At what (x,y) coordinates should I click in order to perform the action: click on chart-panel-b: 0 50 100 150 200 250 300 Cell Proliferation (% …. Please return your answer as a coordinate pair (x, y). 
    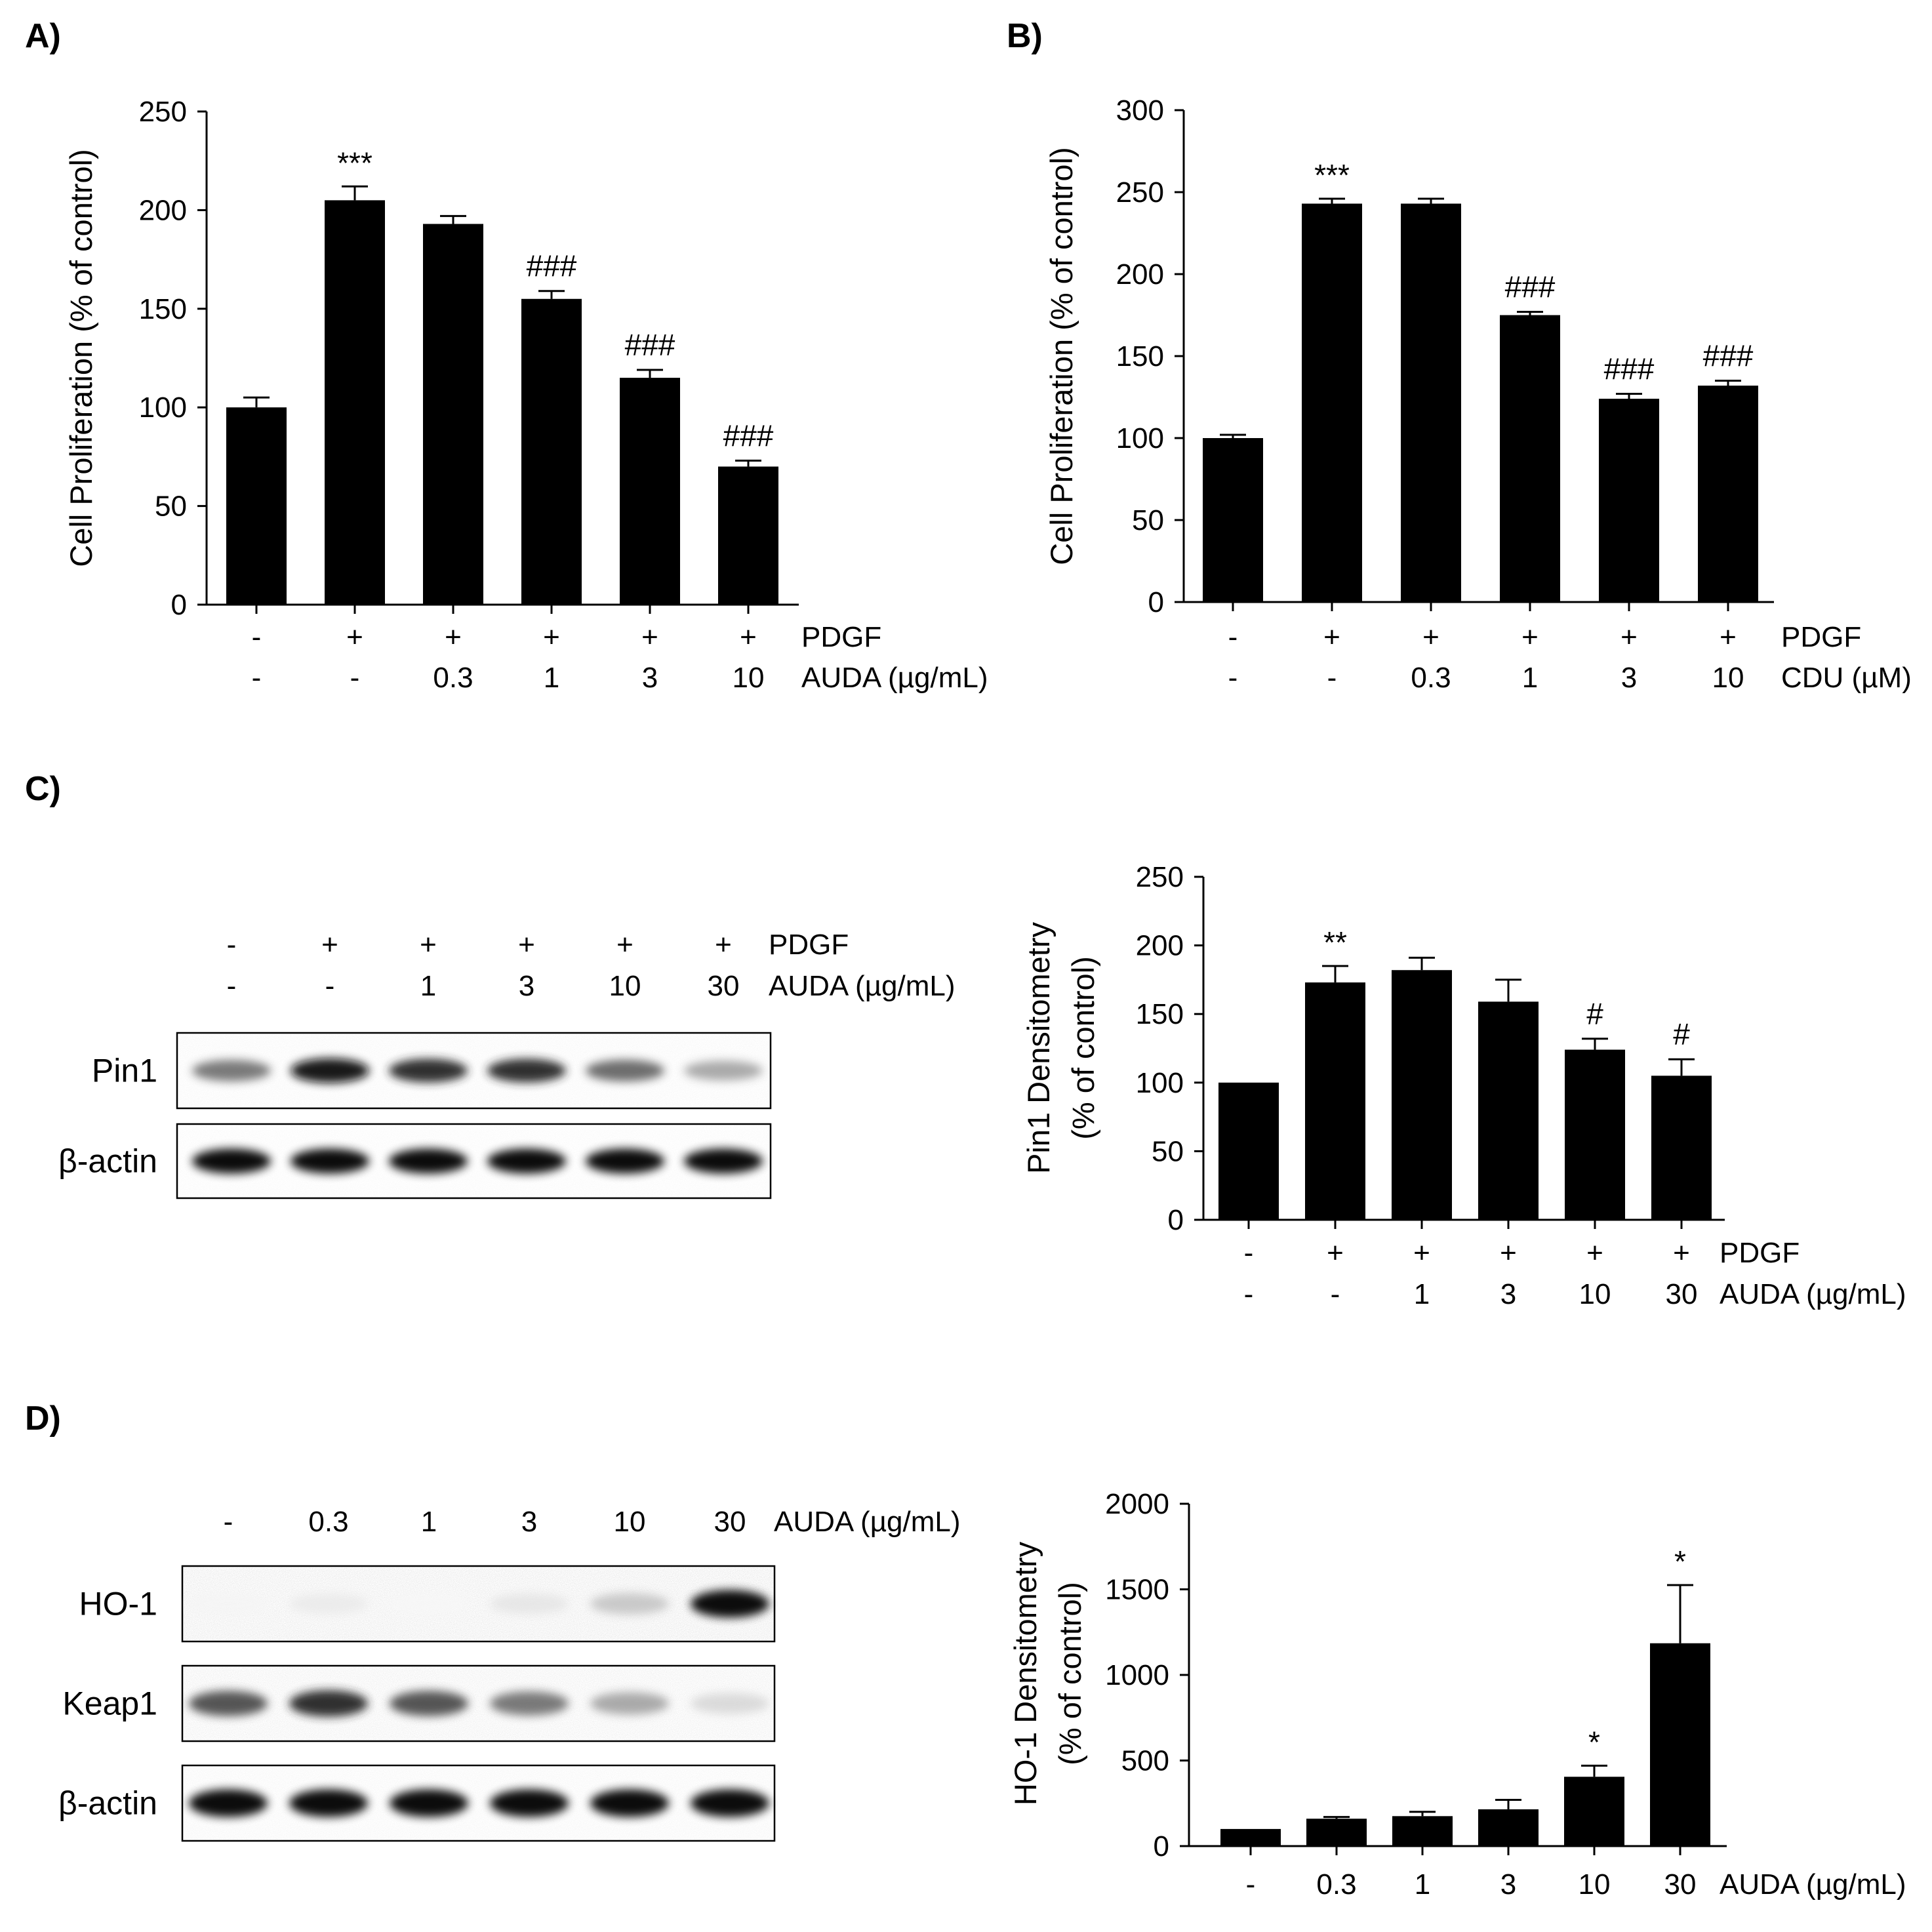
    Looking at the image, I should click on (1478, 394).